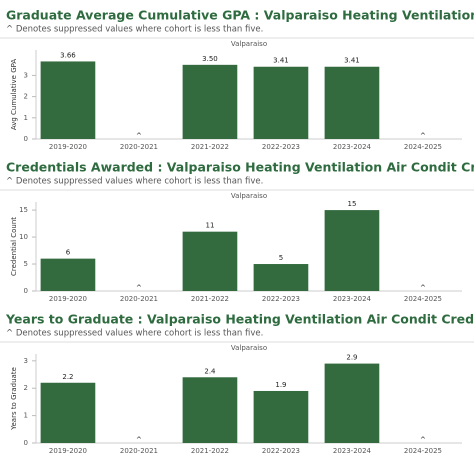 This screenshot has width=474, height=457. Describe the element at coordinates (210, 59) in the screenshot. I see `value-label: 3.50` at that location.